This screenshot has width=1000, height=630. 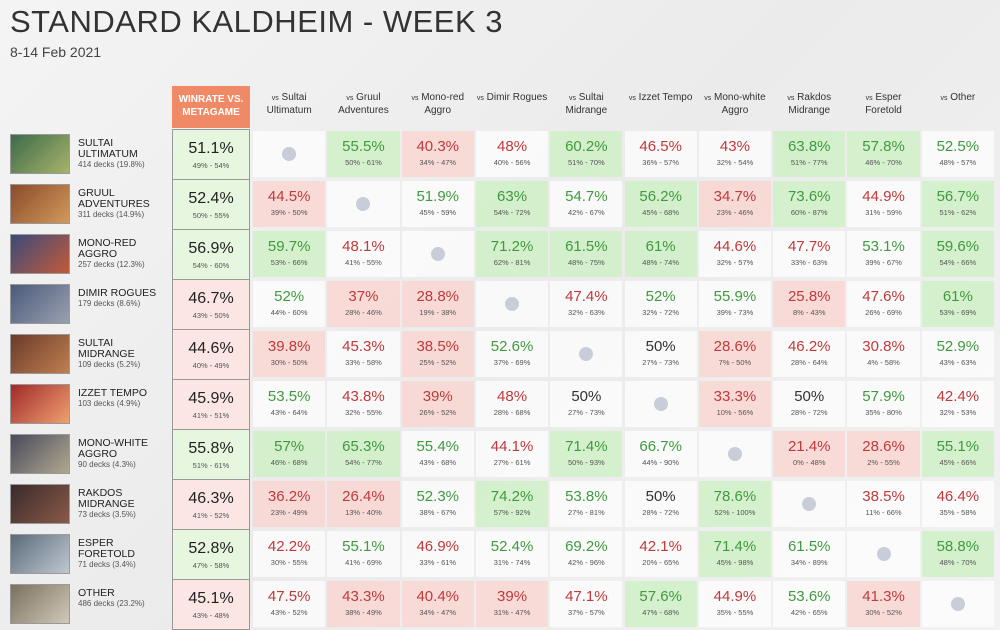 I want to click on matchup-winrate: 53.1%, so click(x=883, y=246).